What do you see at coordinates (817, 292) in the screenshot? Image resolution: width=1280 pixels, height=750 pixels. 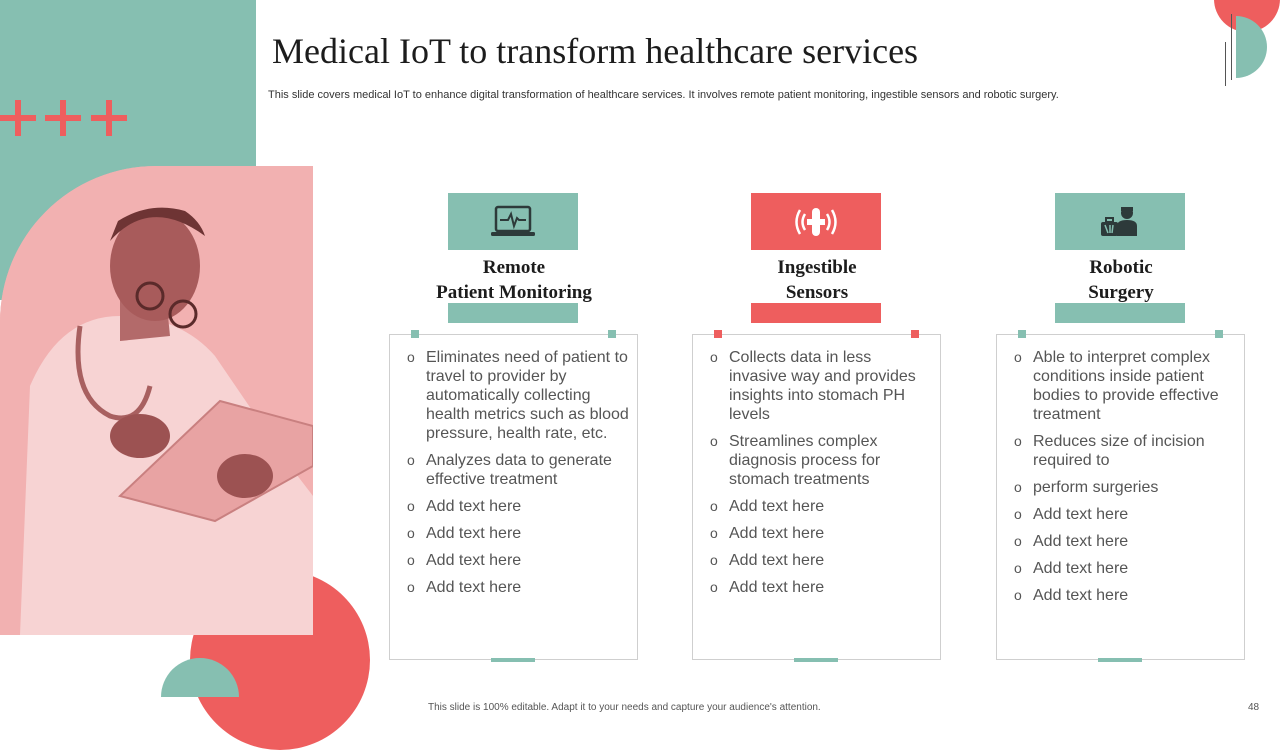 I see `heading-line: Sensors` at bounding box center [817, 292].